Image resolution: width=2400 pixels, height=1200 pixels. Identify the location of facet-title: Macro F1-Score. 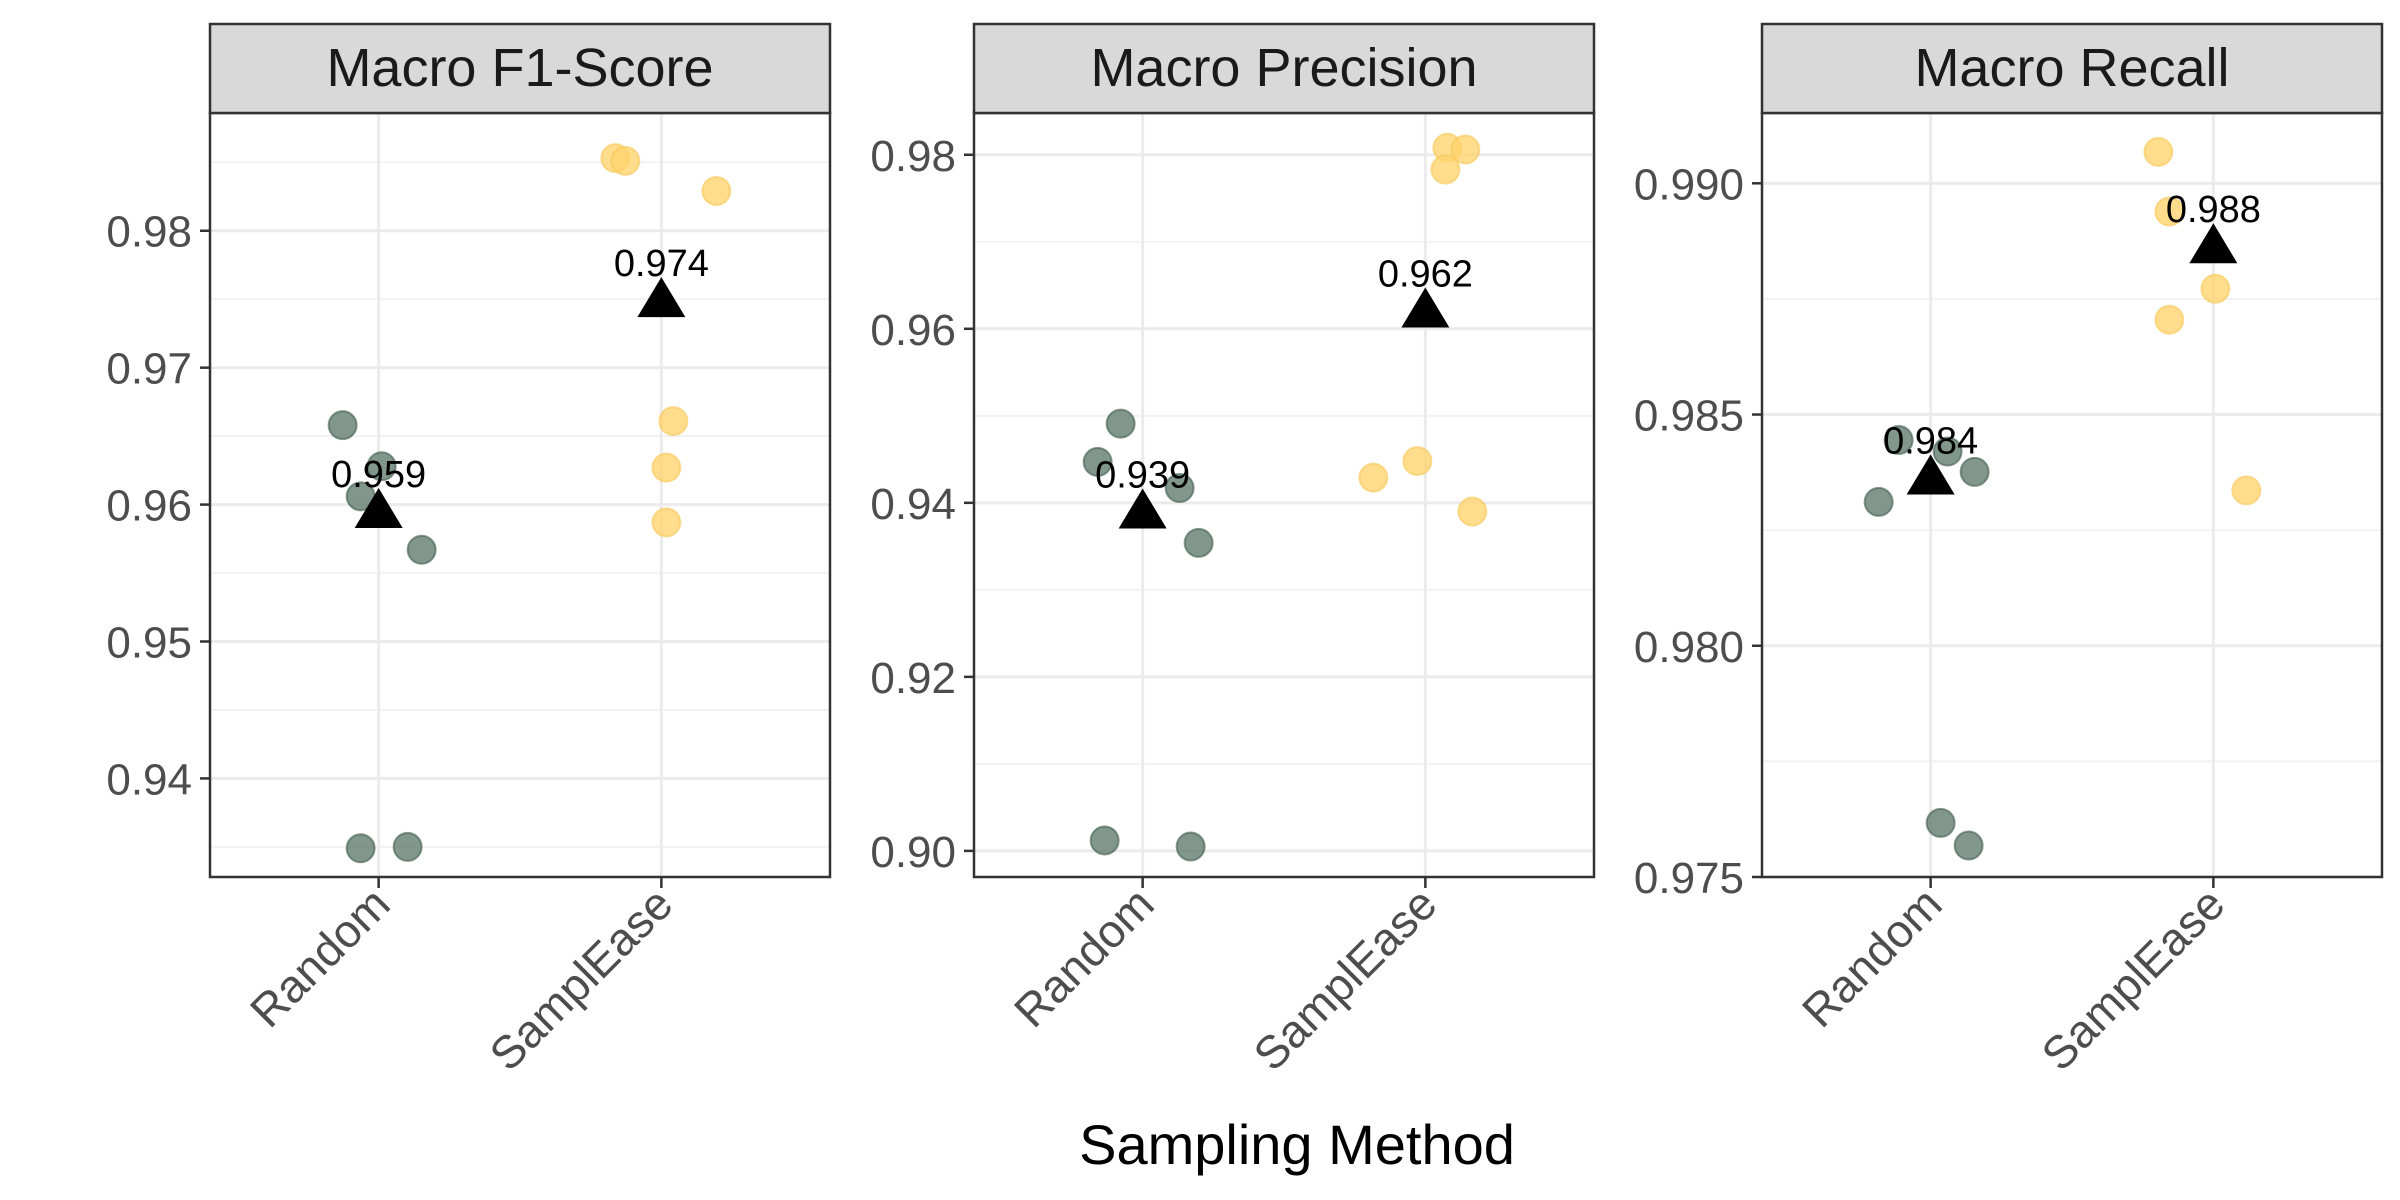
(519, 68).